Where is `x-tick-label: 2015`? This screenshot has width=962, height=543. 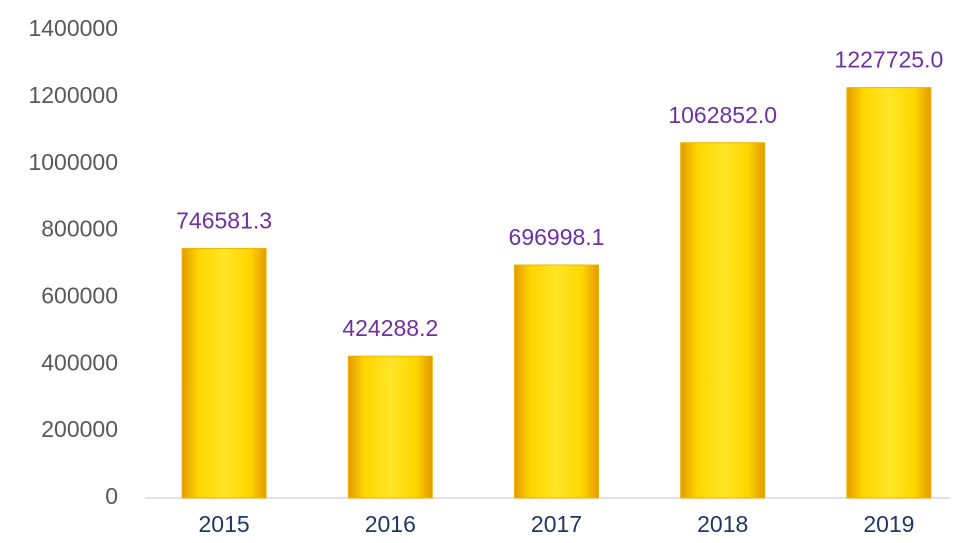
x-tick-label: 2015 is located at coordinates (224, 524).